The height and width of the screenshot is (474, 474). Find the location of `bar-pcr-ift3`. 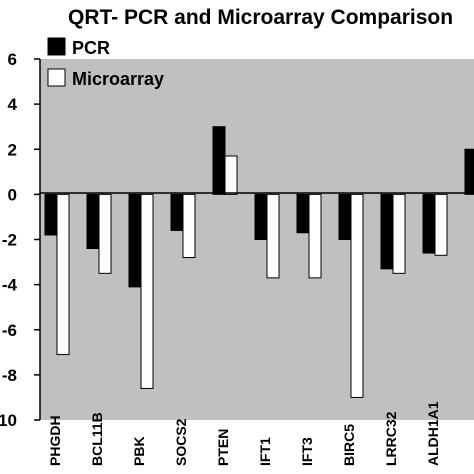

bar-pcr-ift3 is located at coordinates (303, 213).